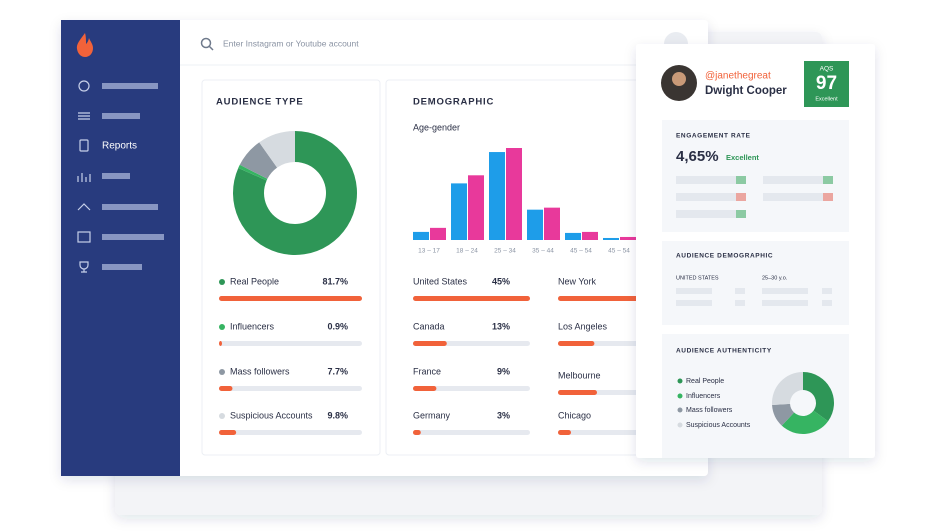 The image size is (937, 531). What do you see at coordinates (260, 371) in the screenshot?
I see `item-name: Mass followers` at bounding box center [260, 371].